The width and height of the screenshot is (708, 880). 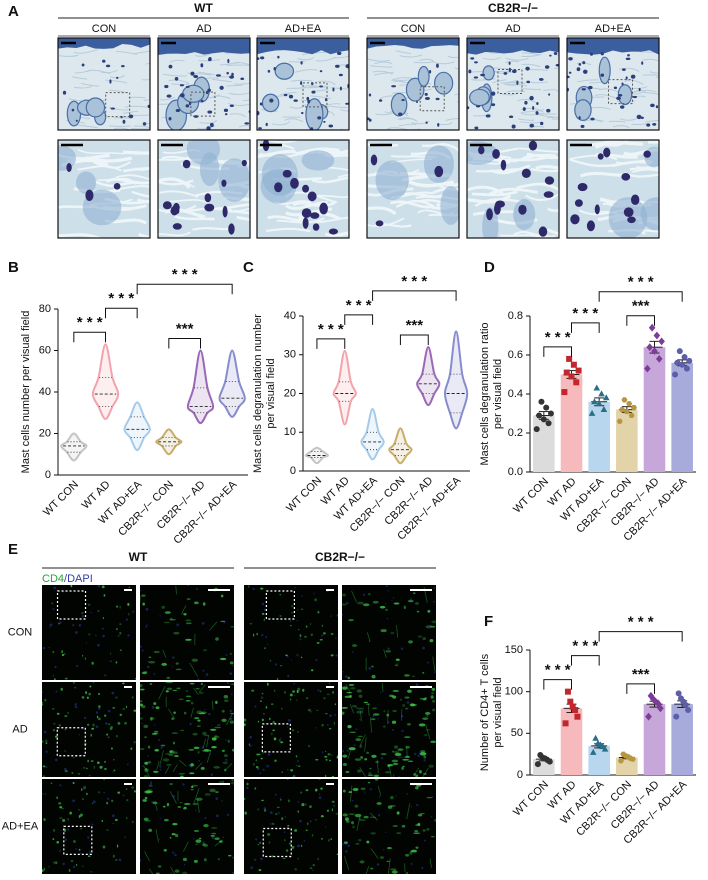 I want to click on mast-cell, so click(x=578, y=203).